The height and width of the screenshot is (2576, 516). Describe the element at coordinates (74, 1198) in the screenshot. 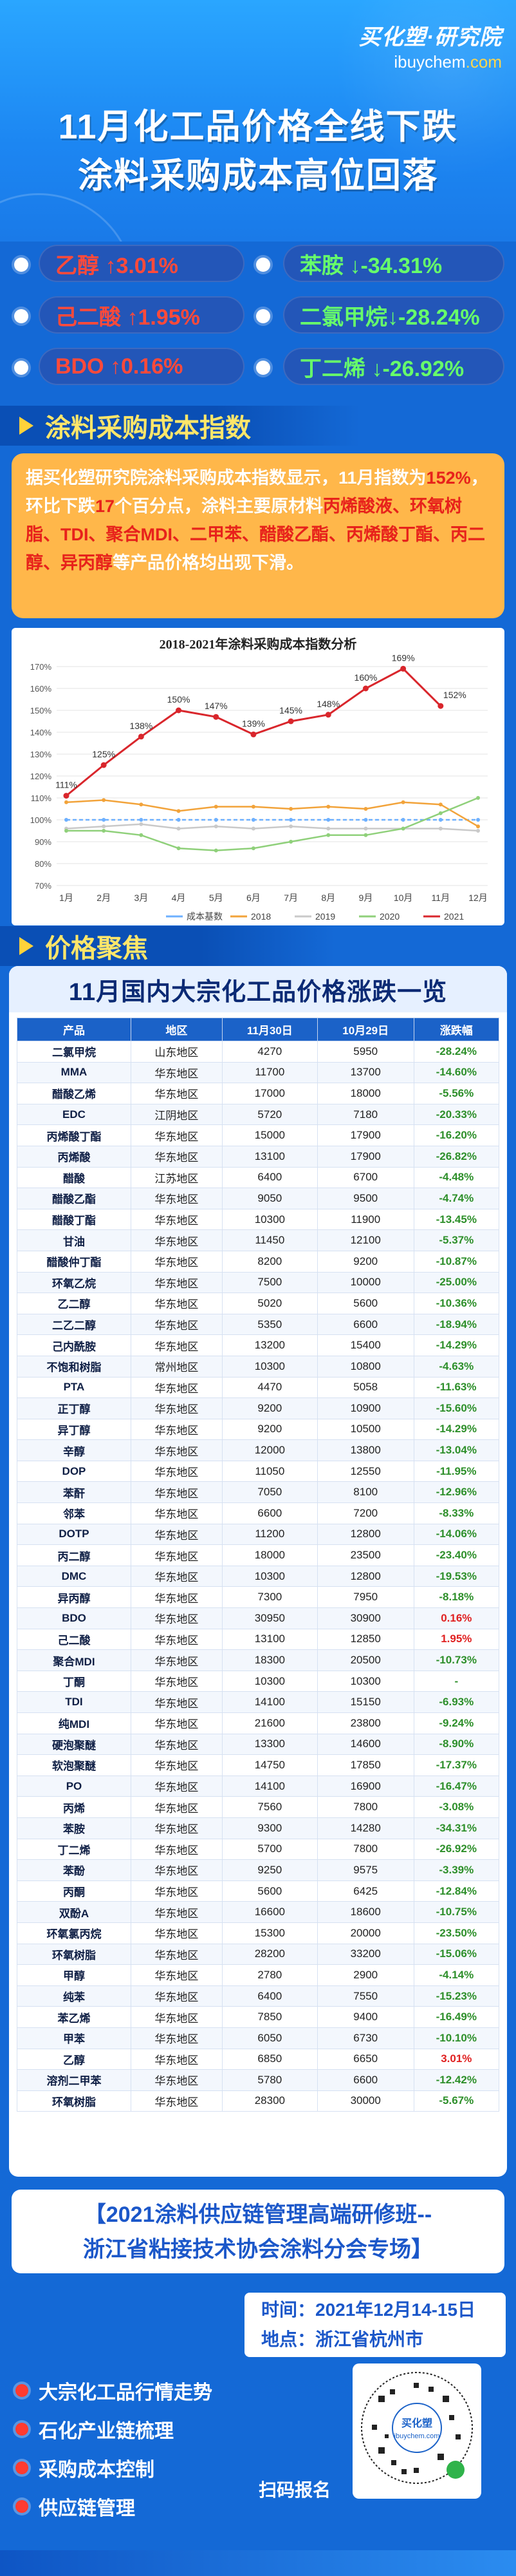

I see `table-cell: 醋酸乙酯` at that location.